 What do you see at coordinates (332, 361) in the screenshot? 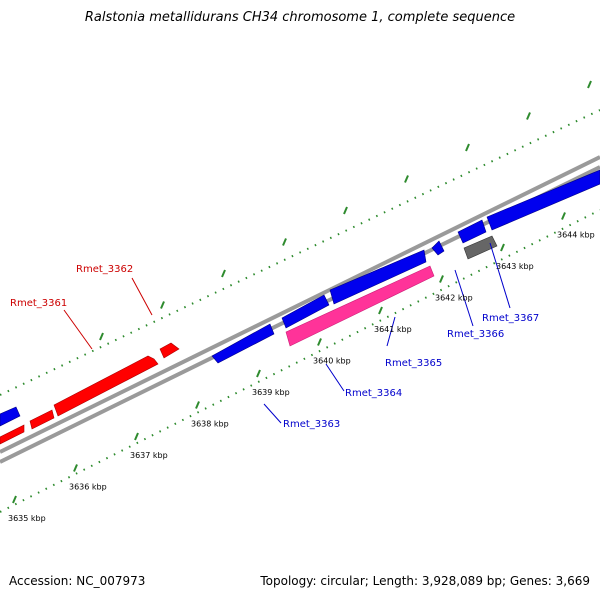
I see `tick-label-3640: 3640 kbp` at bounding box center [332, 361].